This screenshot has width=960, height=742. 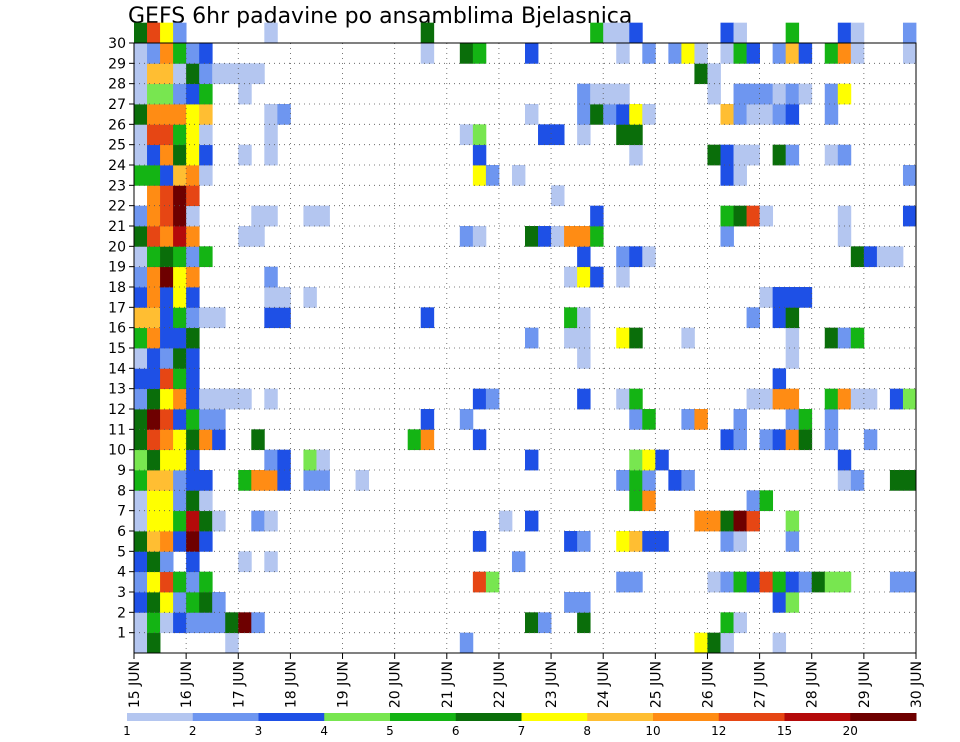 I want to click on x-tick-label: 29 JUN, so click(x=865, y=684).